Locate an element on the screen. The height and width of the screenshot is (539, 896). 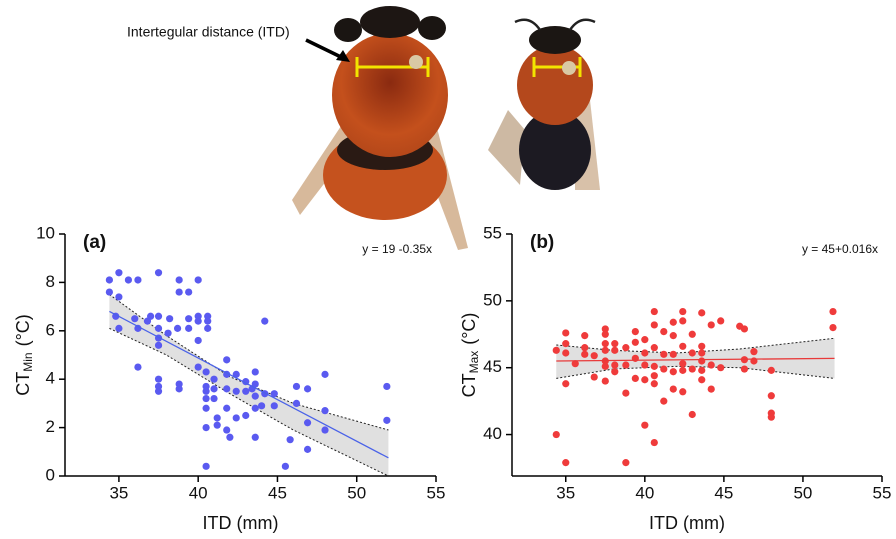
y-tick-label: 4 is located at coordinates (50, 378).